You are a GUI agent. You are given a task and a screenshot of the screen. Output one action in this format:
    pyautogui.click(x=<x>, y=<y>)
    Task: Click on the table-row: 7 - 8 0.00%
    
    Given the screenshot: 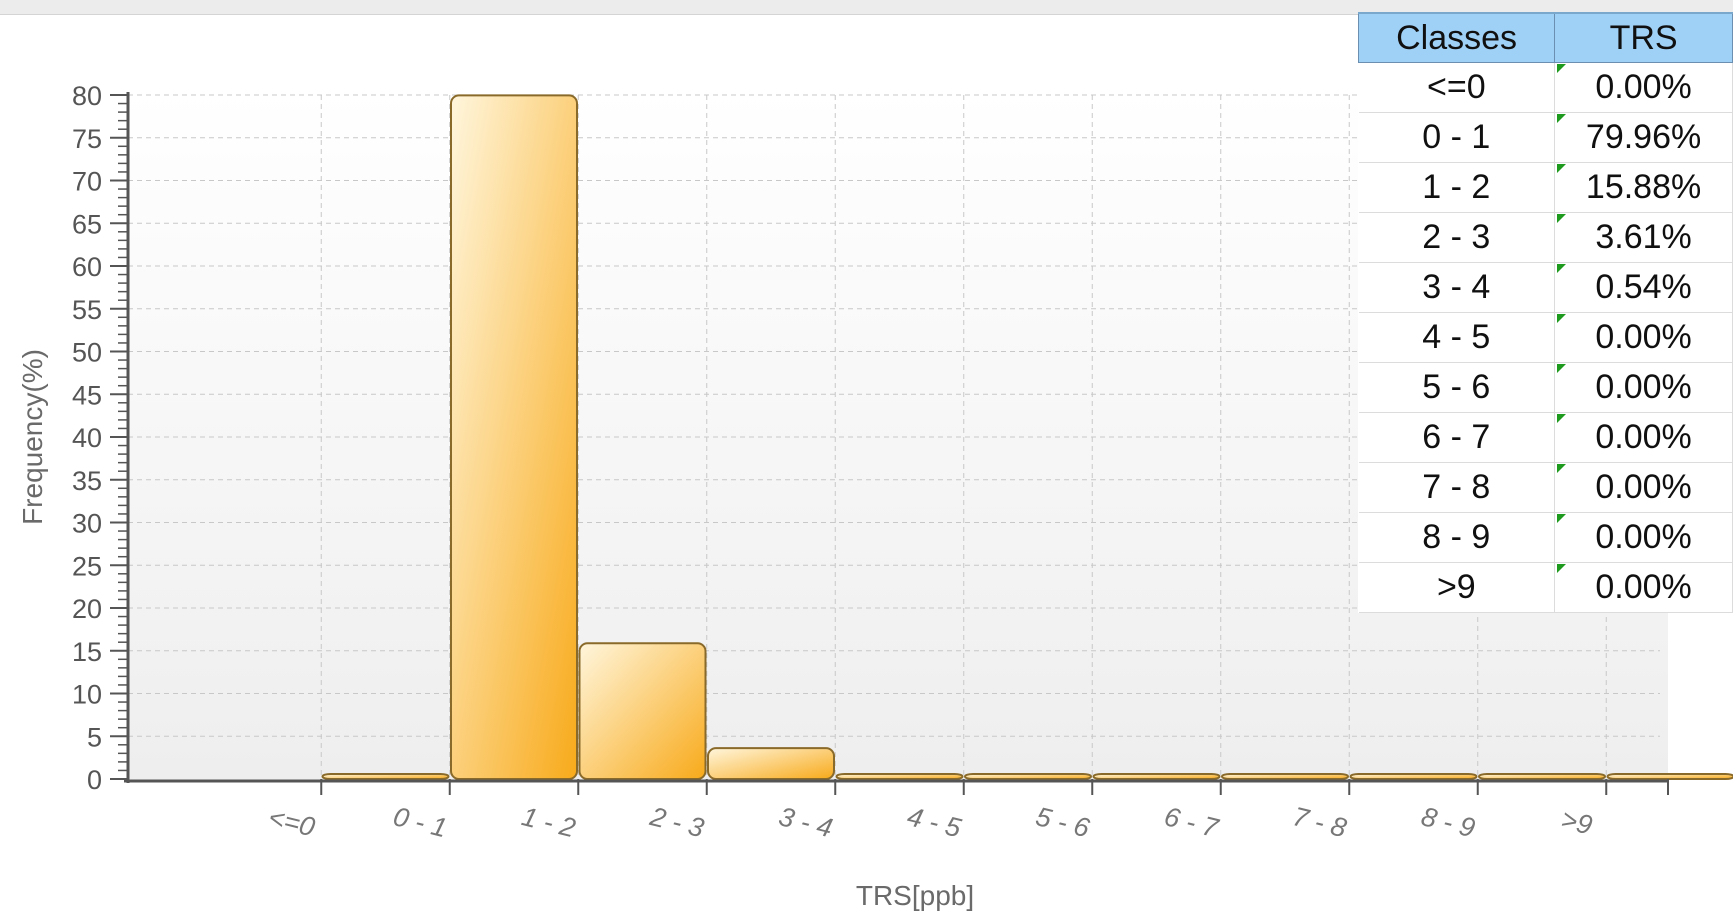 What is the action you would take?
    pyautogui.click(x=1545, y=487)
    